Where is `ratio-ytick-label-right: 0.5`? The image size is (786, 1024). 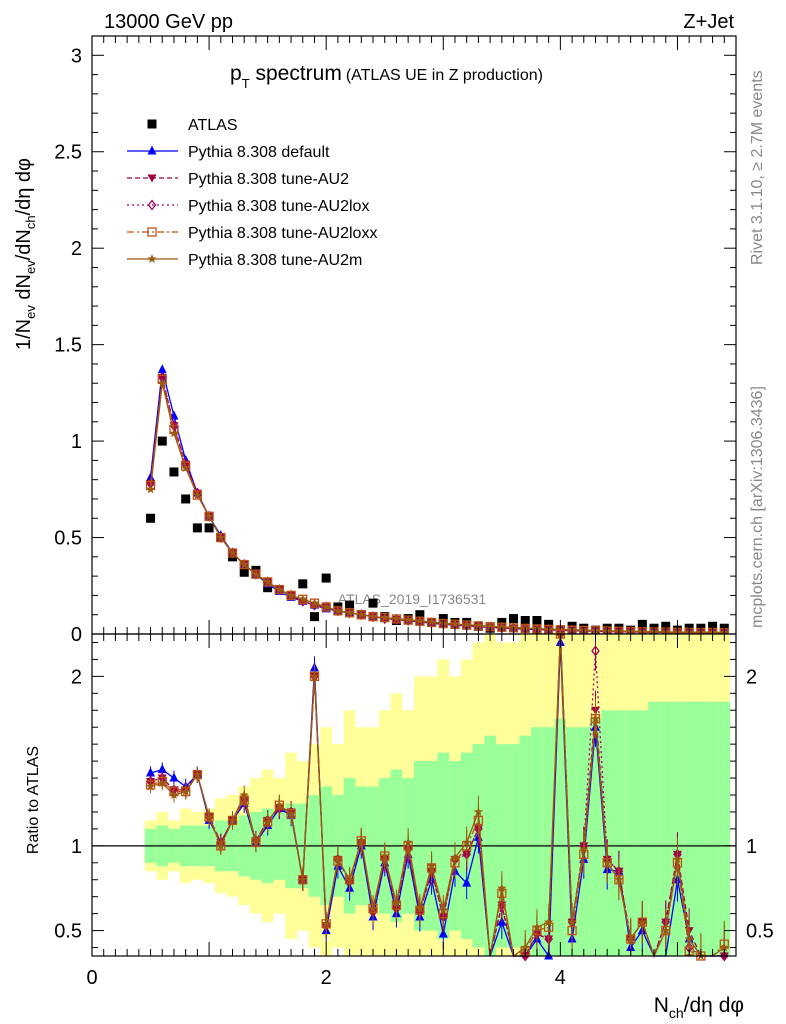
ratio-ytick-label-right: 0.5 is located at coordinates (760, 932).